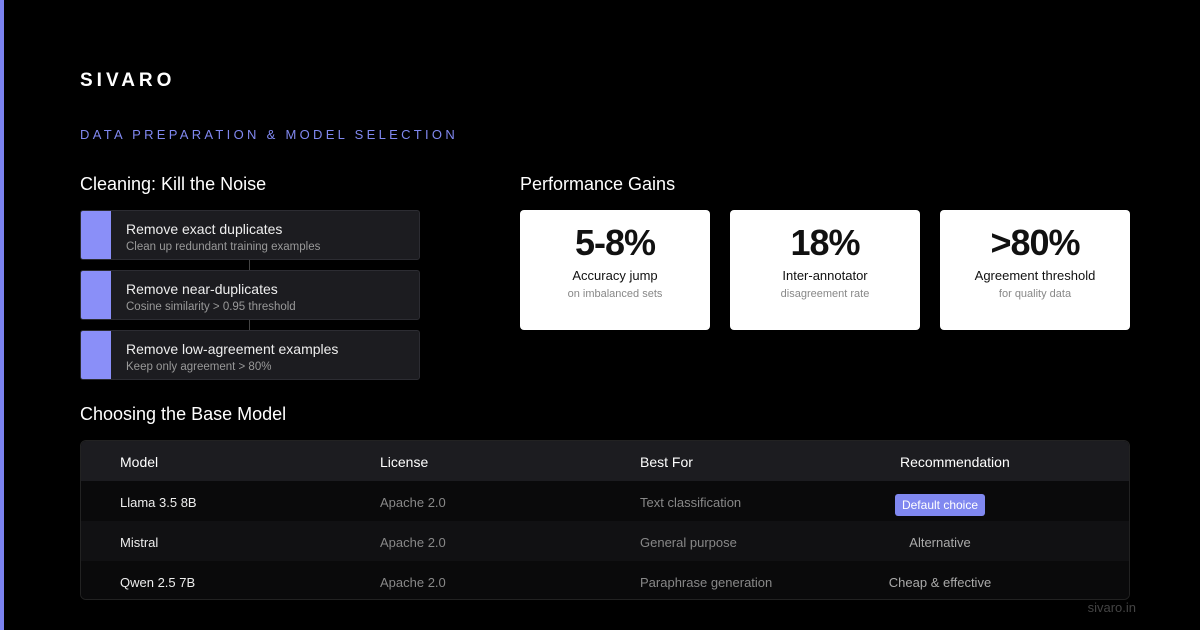 Image resolution: width=1200 pixels, height=630 pixels. I want to click on stat-value: 5-8%, so click(615, 242).